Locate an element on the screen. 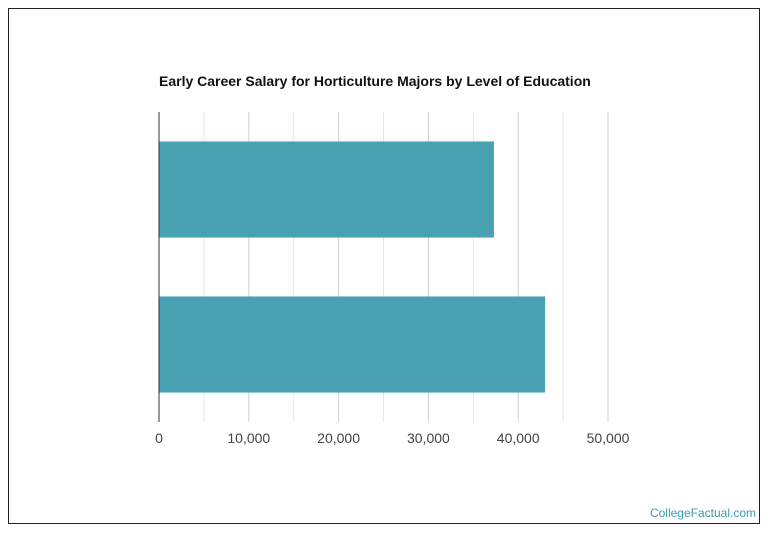 The image size is (770, 536). x-tick-label: 0 is located at coordinates (159, 438).